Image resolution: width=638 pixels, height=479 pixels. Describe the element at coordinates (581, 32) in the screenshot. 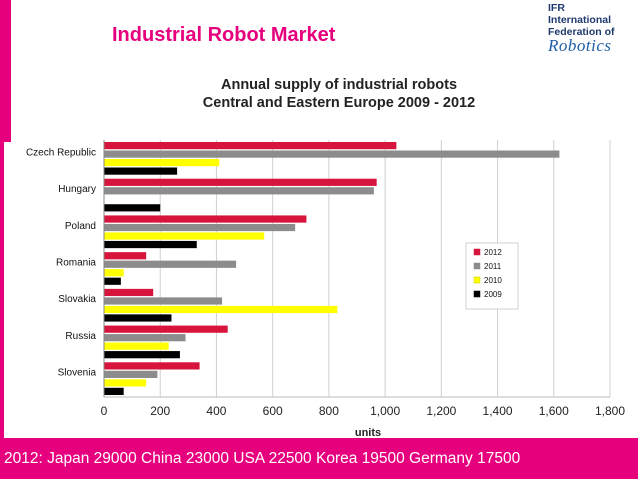

I see `logo-line-federation: Federation of` at that location.